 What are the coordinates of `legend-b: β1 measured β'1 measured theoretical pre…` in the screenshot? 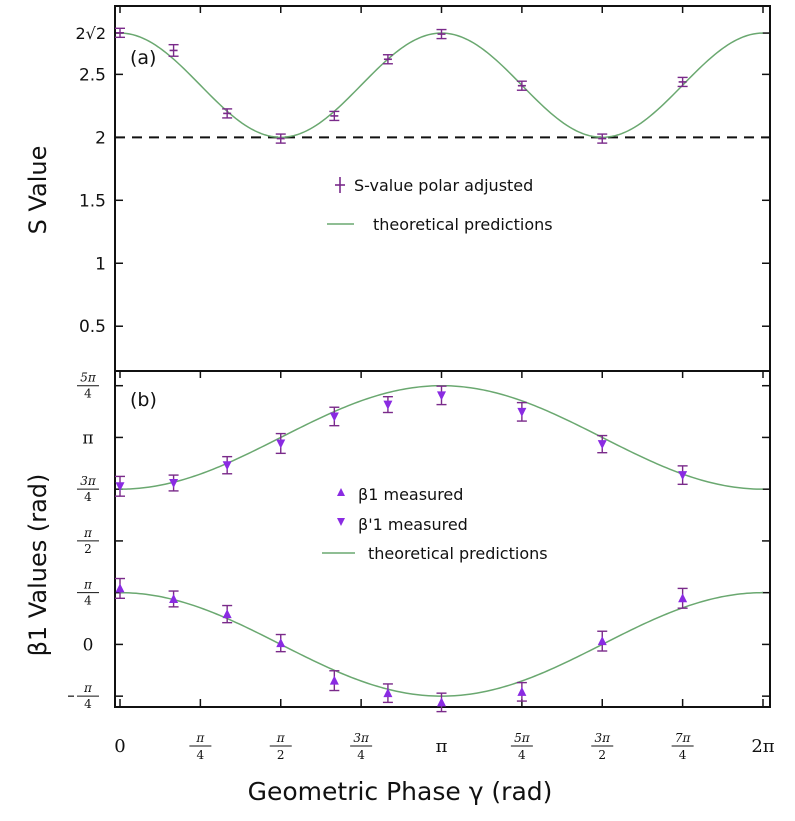 It's located at (435, 524).